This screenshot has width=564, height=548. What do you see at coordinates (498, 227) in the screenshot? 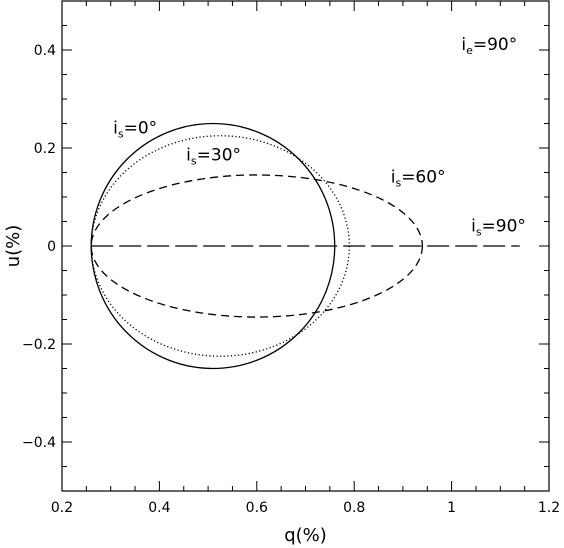
I see `annotation-is90: is=90°` at bounding box center [498, 227].